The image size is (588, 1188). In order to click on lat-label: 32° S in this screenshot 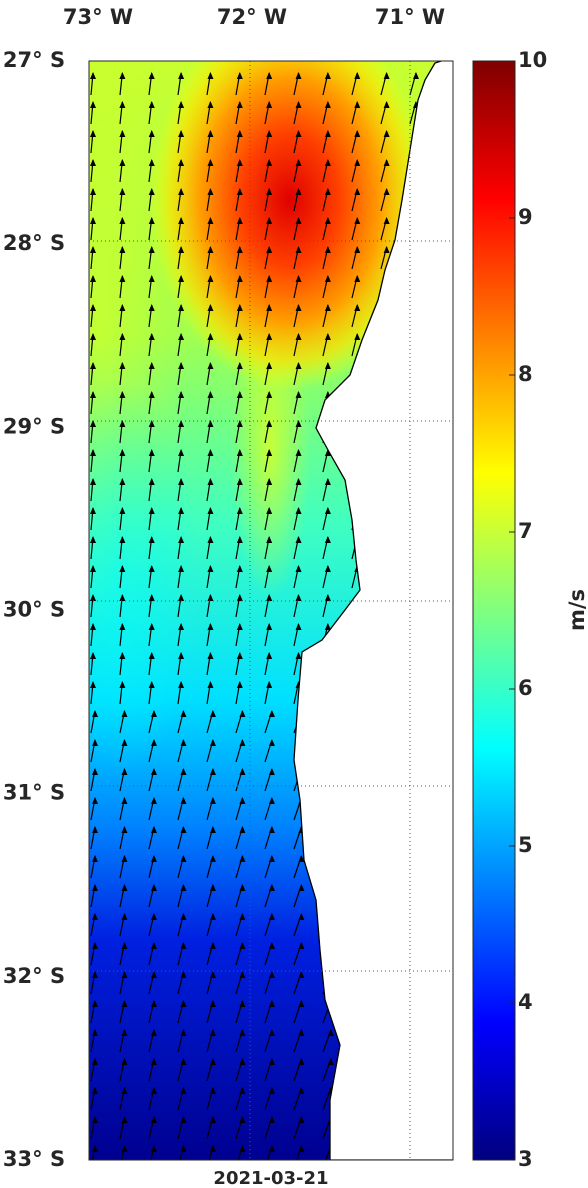, I will do `click(34, 976)`.